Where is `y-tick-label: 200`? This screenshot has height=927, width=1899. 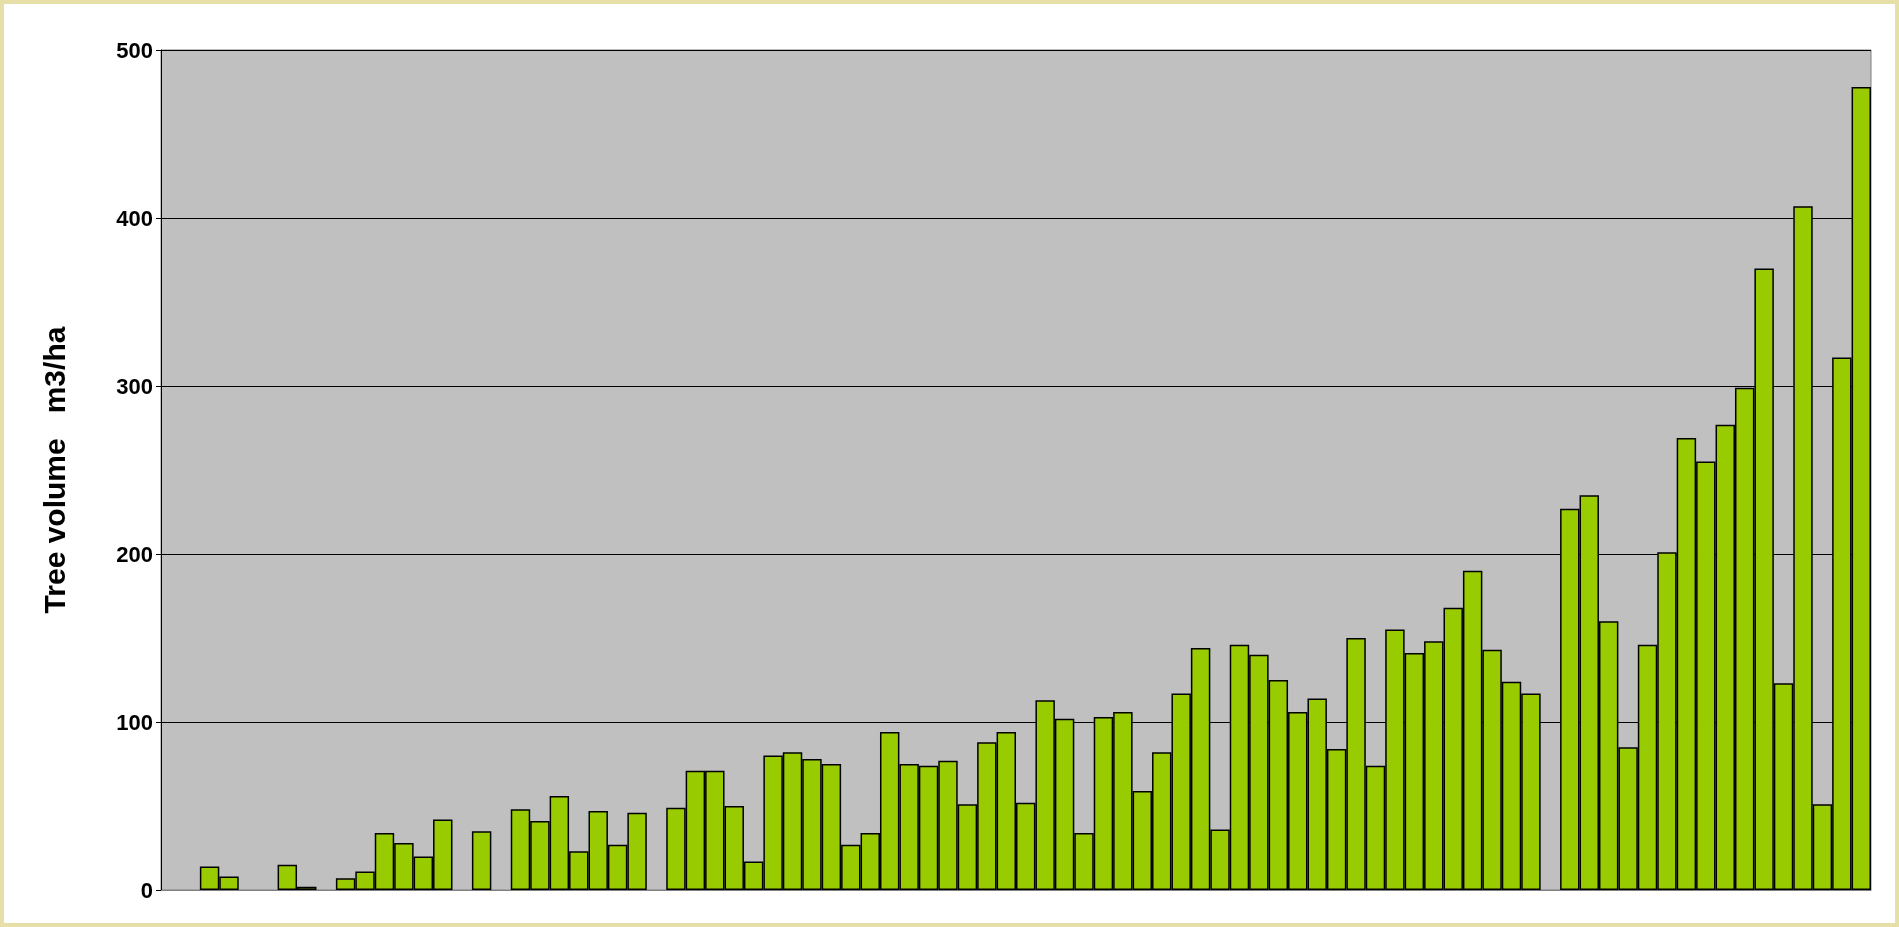 y-tick-label: 200 is located at coordinates (134, 554).